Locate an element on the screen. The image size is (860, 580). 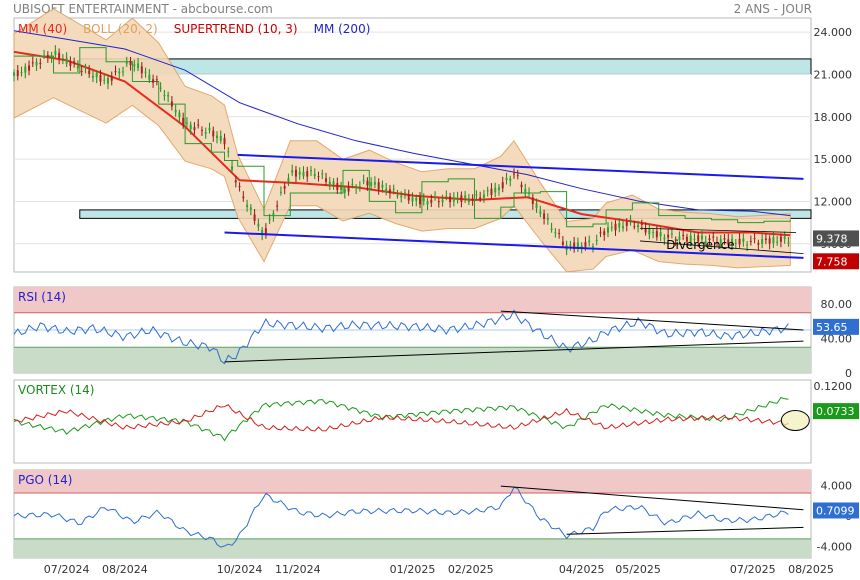
pgo-line is located at coordinates (401, 517).